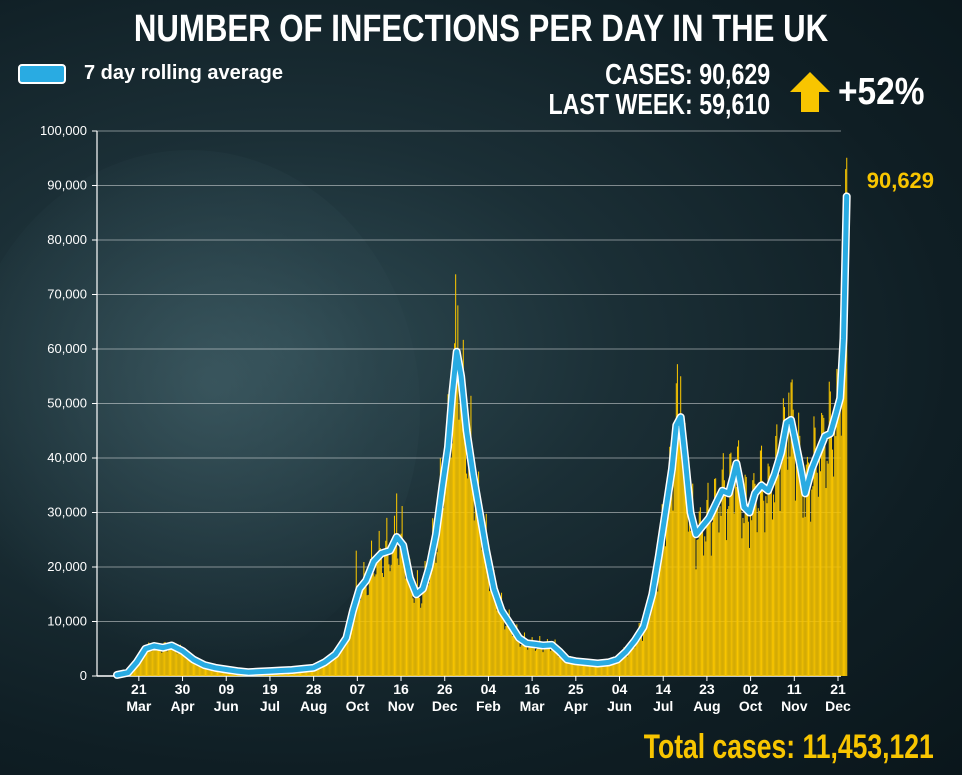  Describe the element at coordinates (532, 706) in the screenshot. I see `x-tick-label: Mar` at that location.